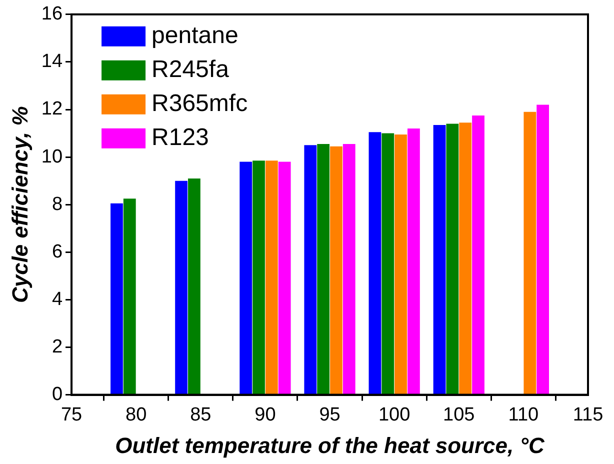  What do you see at coordinates (200, 104) in the screenshot?
I see `legend-label: R365mfc` at bounding box center [200, 104].